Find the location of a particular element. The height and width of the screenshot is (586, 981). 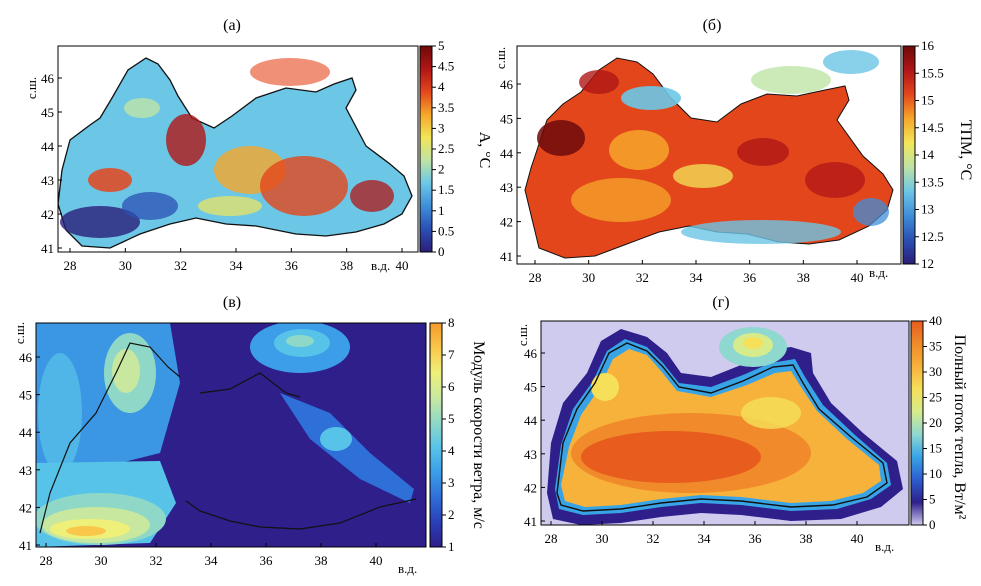

panel-g-frame is located at coordinates (725, 423).